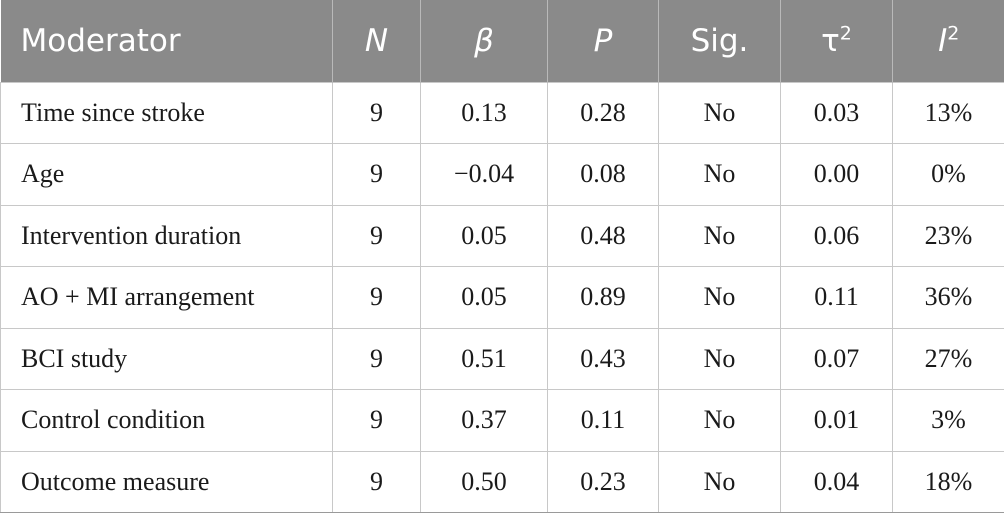  I want to click on header-p-label: P, so click(603, 40).